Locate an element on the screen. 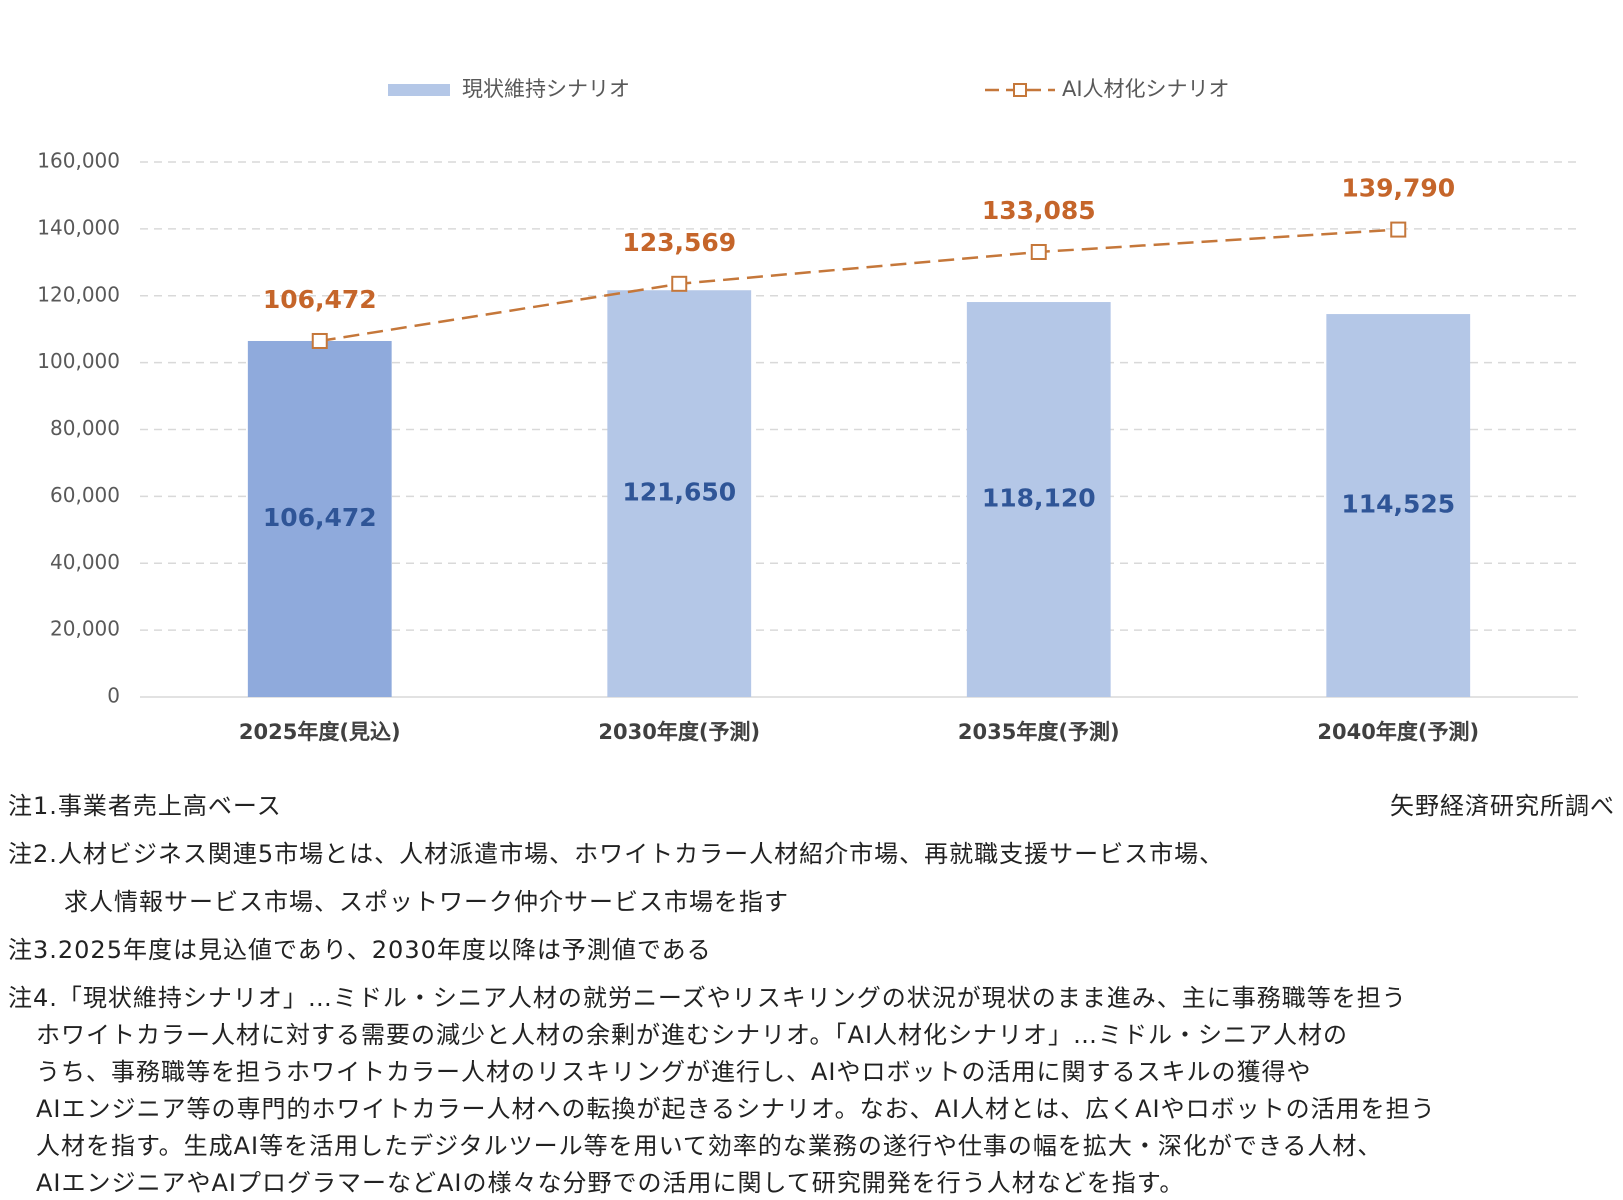  y-tick-label: 40,000 is located at coordinates (85, 562).